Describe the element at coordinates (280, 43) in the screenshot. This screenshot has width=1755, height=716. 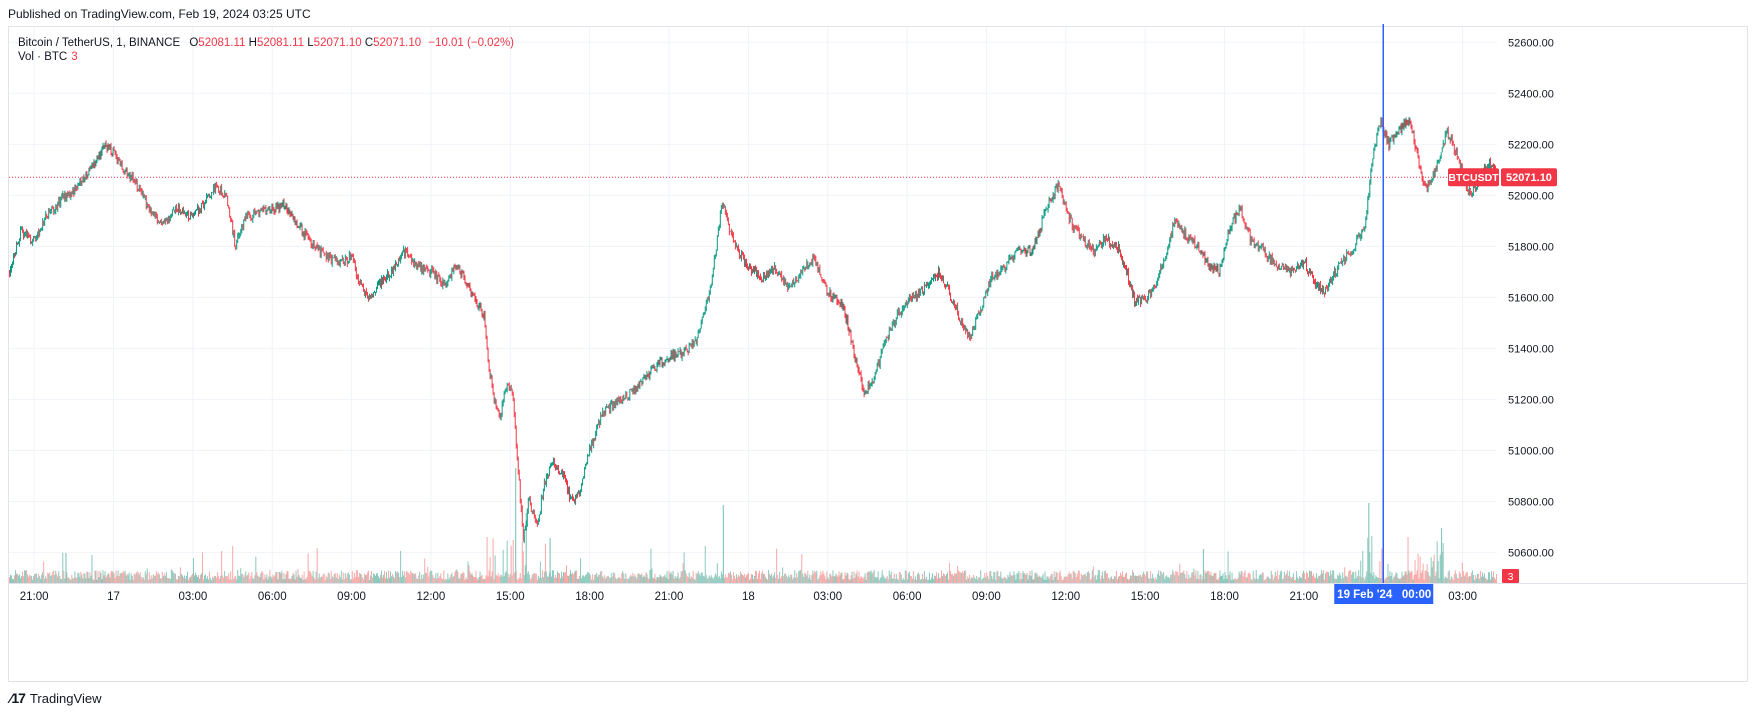
I see `high-value: 52081.11` at that location.